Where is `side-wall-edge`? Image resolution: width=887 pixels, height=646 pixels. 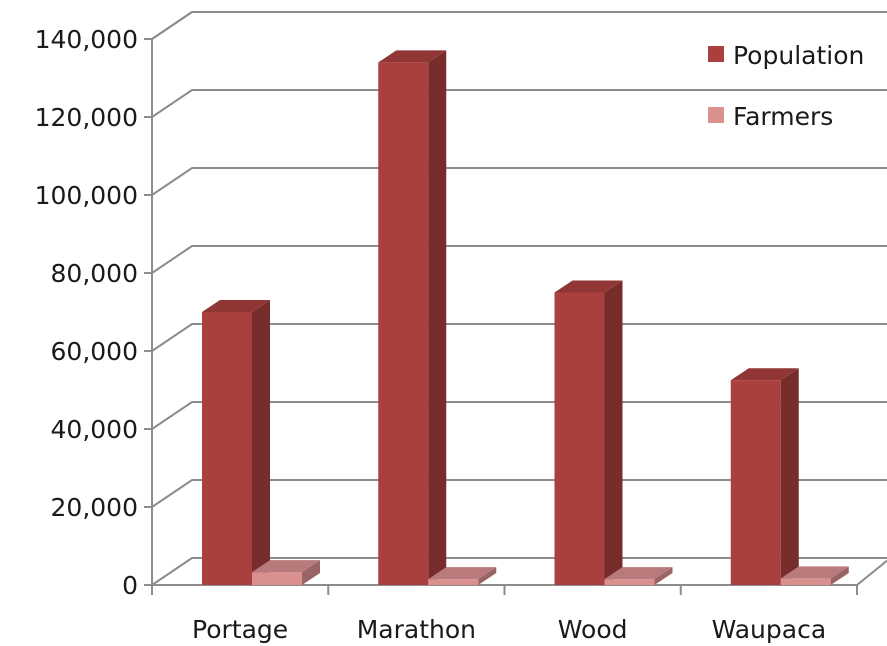 side-wall-edge is located at coordinates (172, 298).